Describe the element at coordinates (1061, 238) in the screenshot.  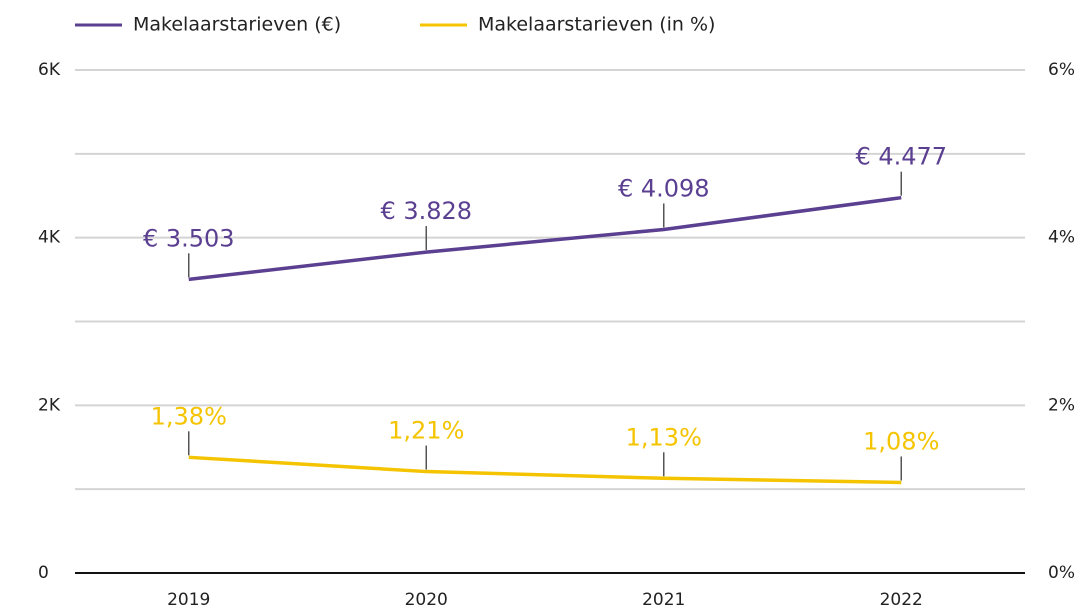
I see `y2-tick-label: 4%` at that location.